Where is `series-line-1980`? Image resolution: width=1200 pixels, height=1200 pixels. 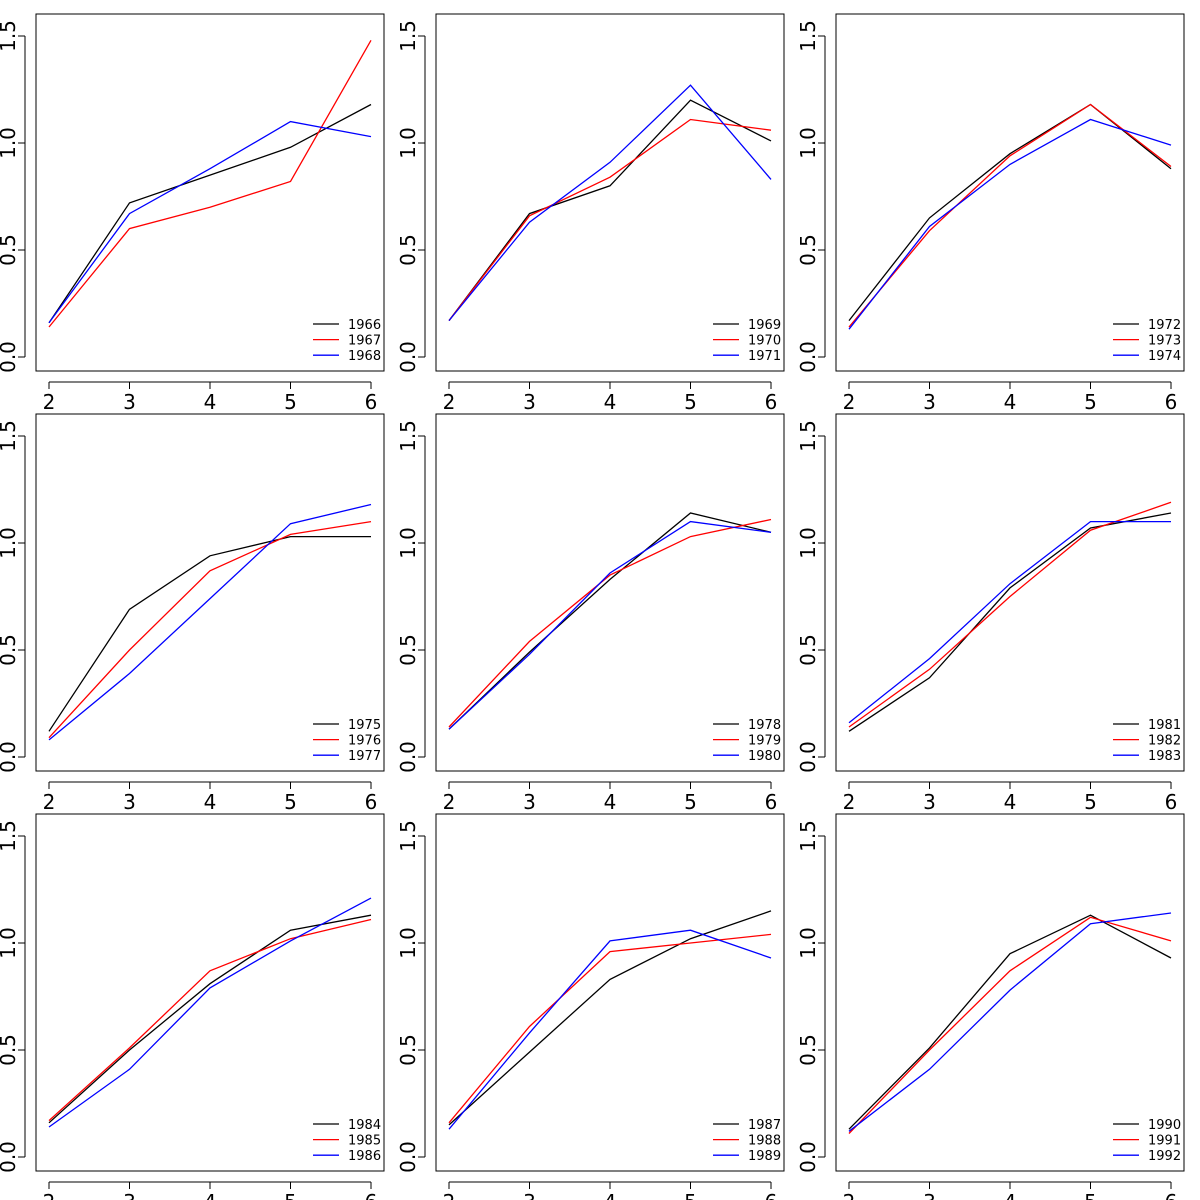 series-line-1980 is located at coordinates (610, 625).